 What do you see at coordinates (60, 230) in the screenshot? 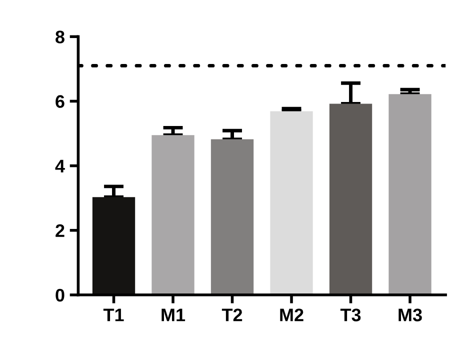
I see `y-tick-label: 2` at bounding box center [60, 230].